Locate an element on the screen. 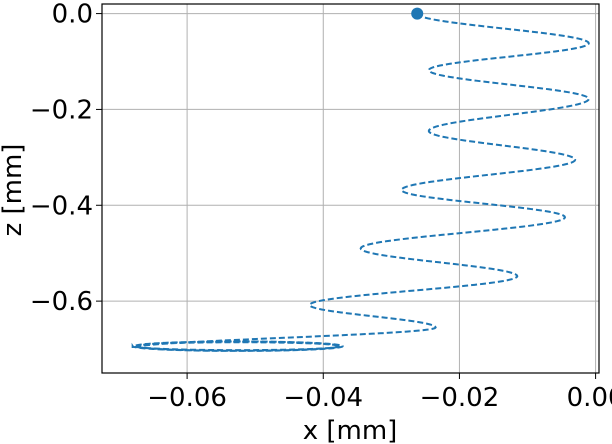  y-axis-label: z [mm] is located at coordinates (14, 190).